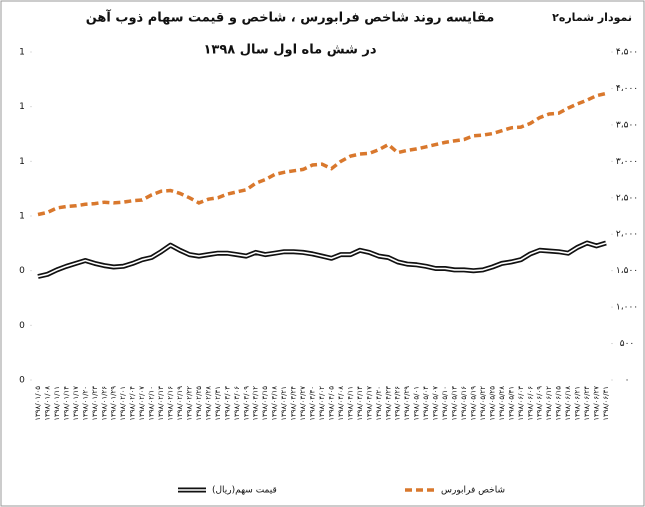 Image resolution: width=645 pixels, height=507 pixels. Describe the element at coordinates (473, 491) in the screenshot. I see `legend-label: شاخص فرابورس` at that location.